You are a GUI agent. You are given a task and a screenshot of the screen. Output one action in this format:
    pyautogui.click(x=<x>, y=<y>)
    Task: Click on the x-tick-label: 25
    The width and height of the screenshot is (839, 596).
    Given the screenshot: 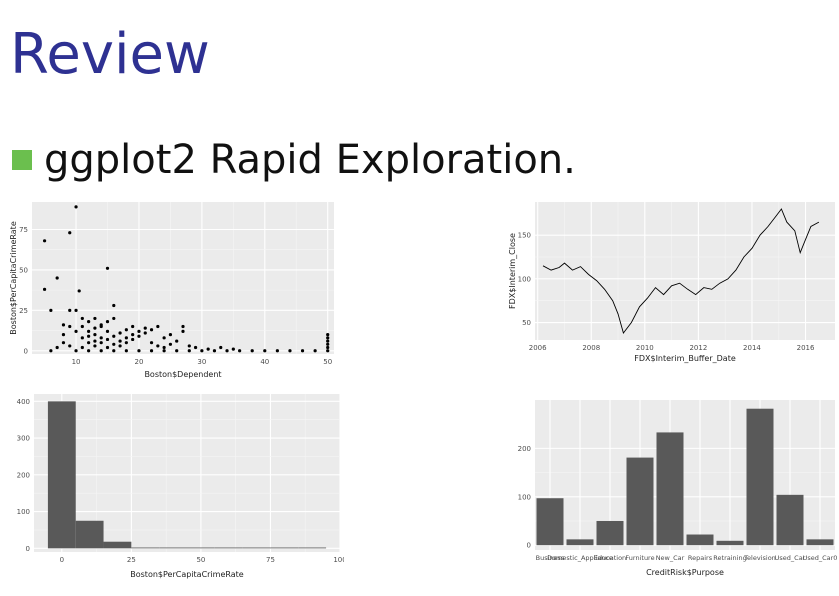 What is the action you would take?
    pyautogui.click(x=131, y=560)
    